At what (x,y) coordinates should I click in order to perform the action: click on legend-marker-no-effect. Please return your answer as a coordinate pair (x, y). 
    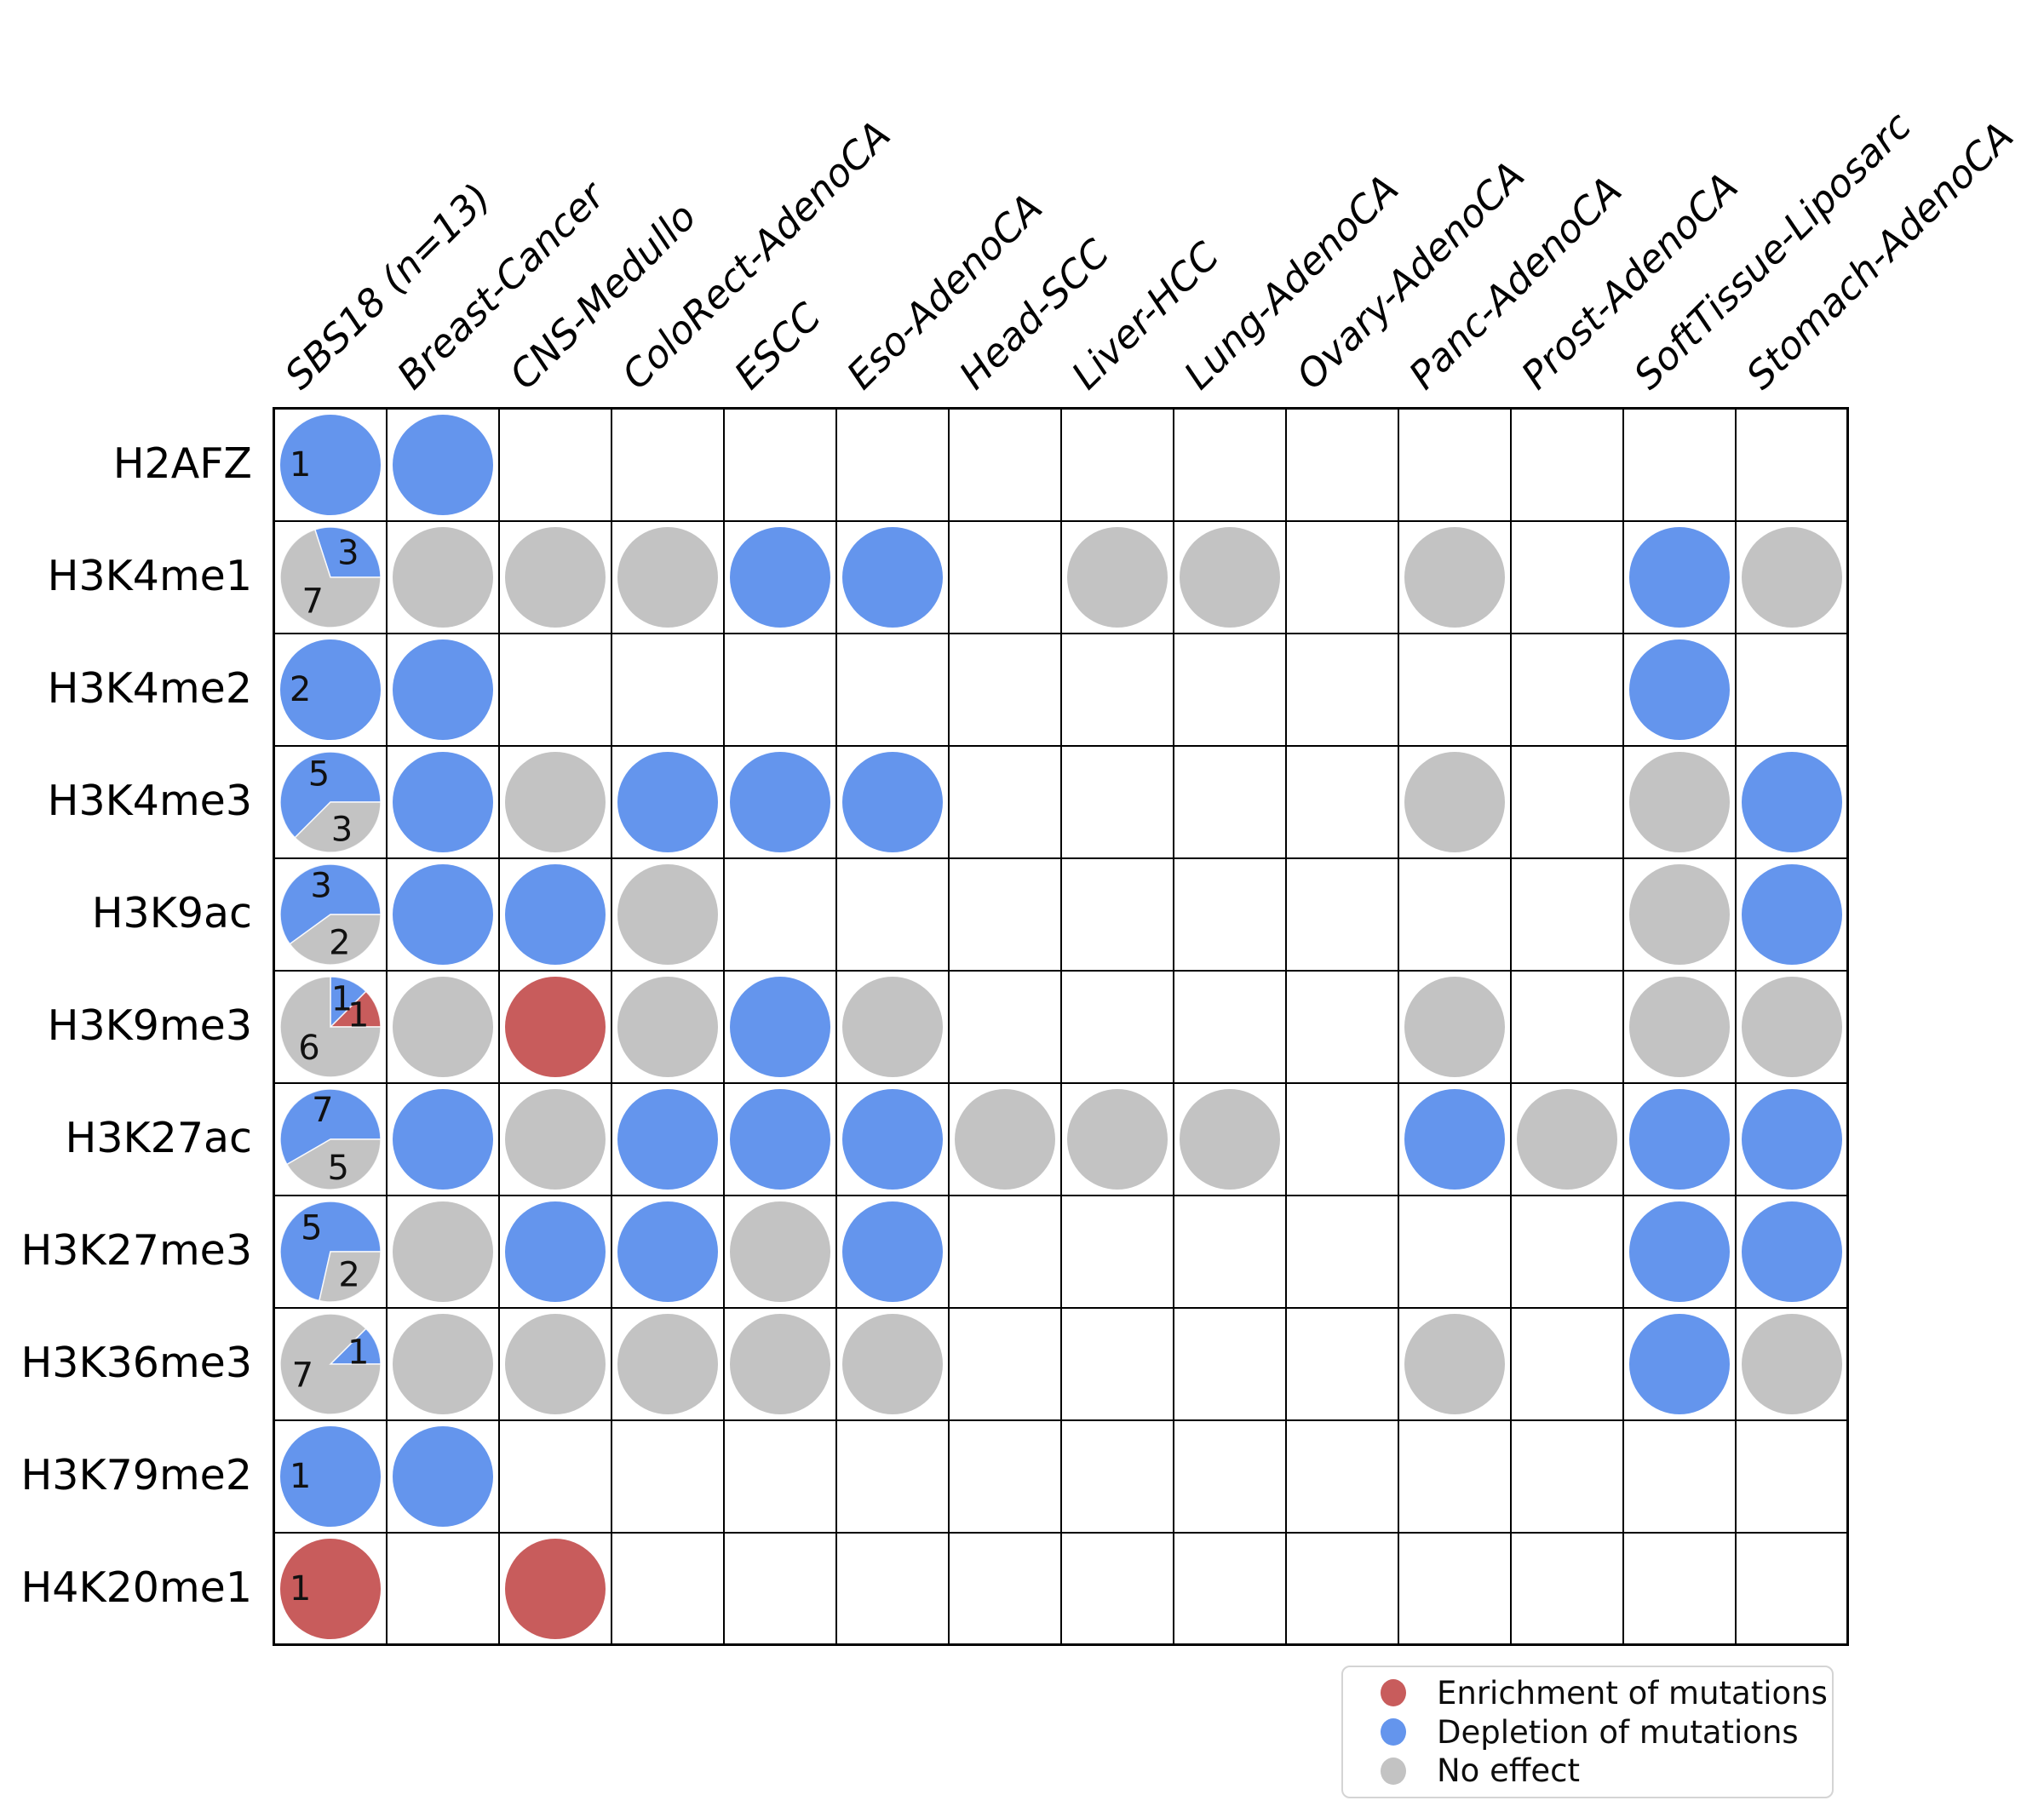
    Looking at the image, I should click on (1393, 1771).